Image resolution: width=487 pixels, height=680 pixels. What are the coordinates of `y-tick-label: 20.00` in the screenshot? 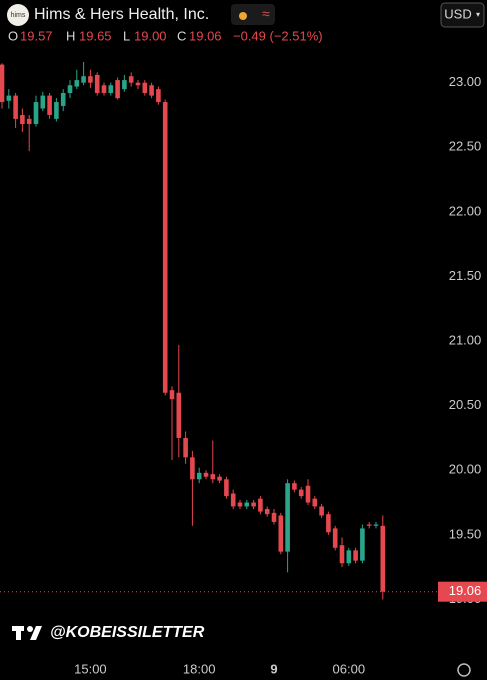 It's located at (465, 469).